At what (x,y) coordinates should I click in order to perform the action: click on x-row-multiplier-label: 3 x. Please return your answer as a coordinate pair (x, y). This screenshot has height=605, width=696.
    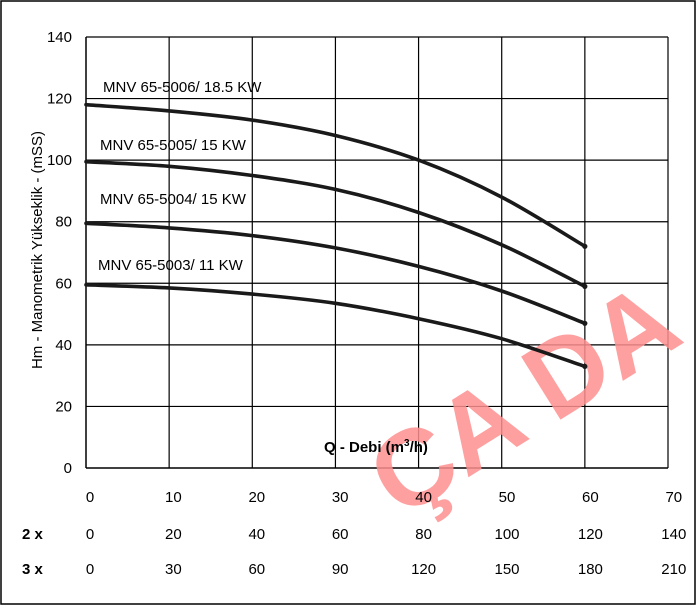
    Looking at the image, I should click on (33, 569).